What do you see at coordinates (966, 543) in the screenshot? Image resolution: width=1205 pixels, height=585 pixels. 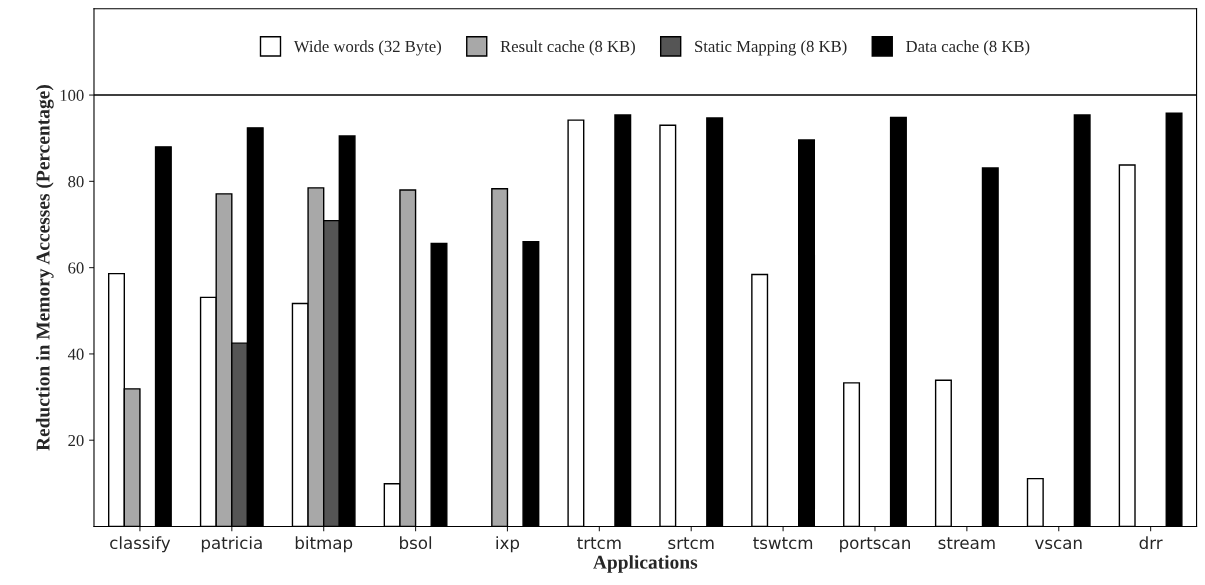 I see `x-tick-label: stream` at bounding box center [966, 543].